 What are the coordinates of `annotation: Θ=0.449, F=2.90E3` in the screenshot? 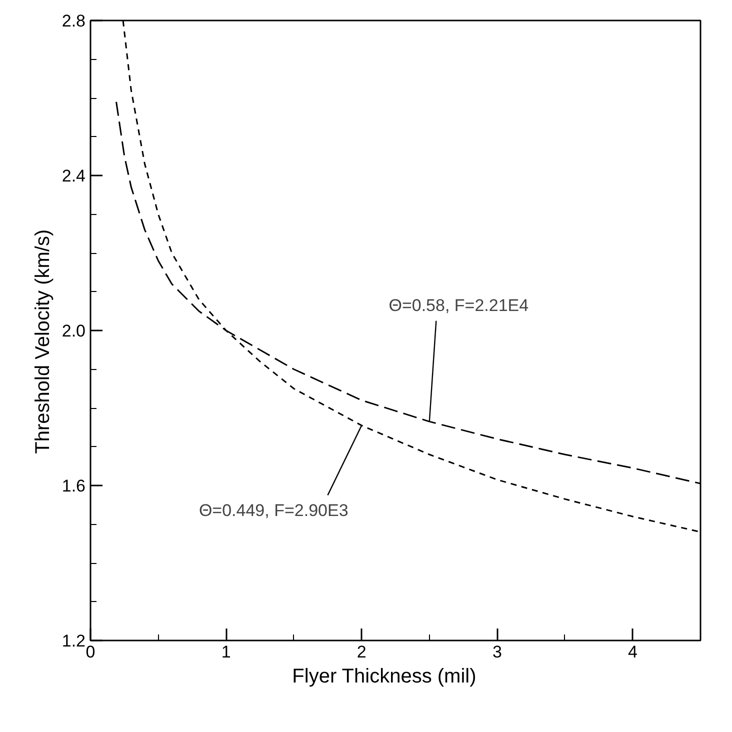 It's located at (273, 510).